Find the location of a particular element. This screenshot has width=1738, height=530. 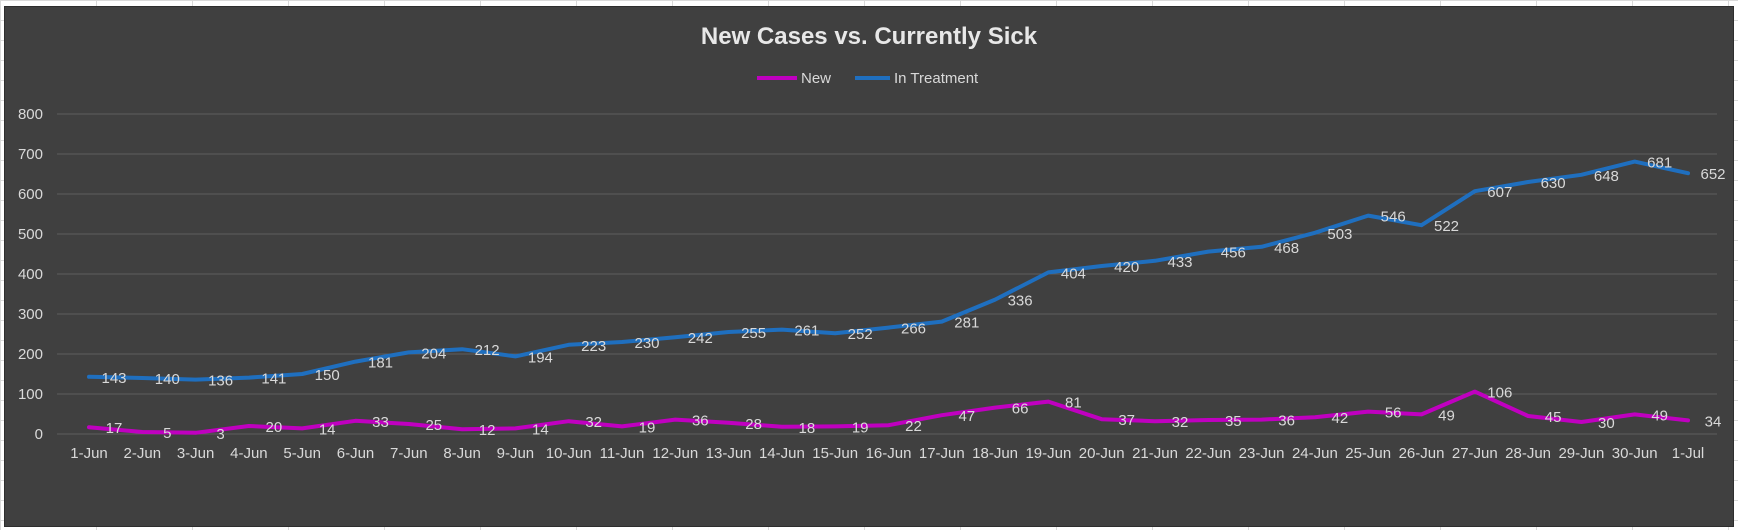

data-label: 33 is located at coordinates (380, 422).